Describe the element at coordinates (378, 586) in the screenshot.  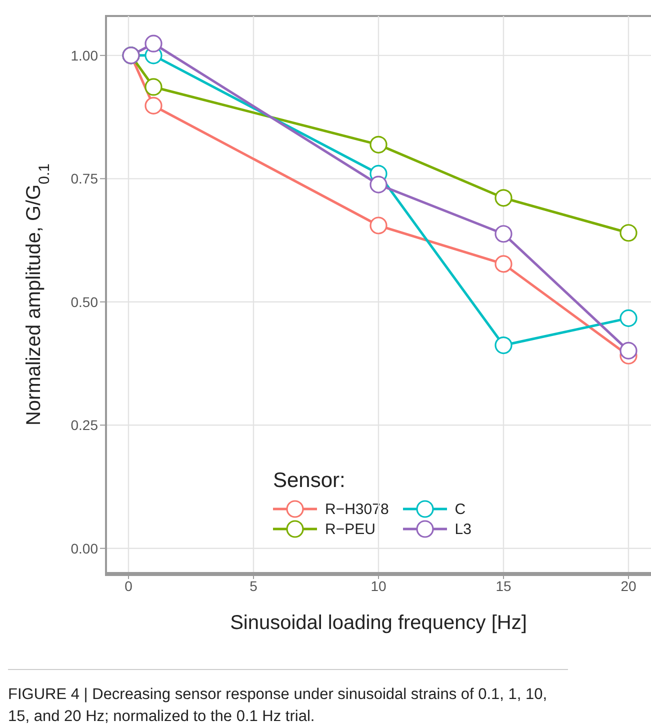
I see `x-tick-label: 10` at that location.